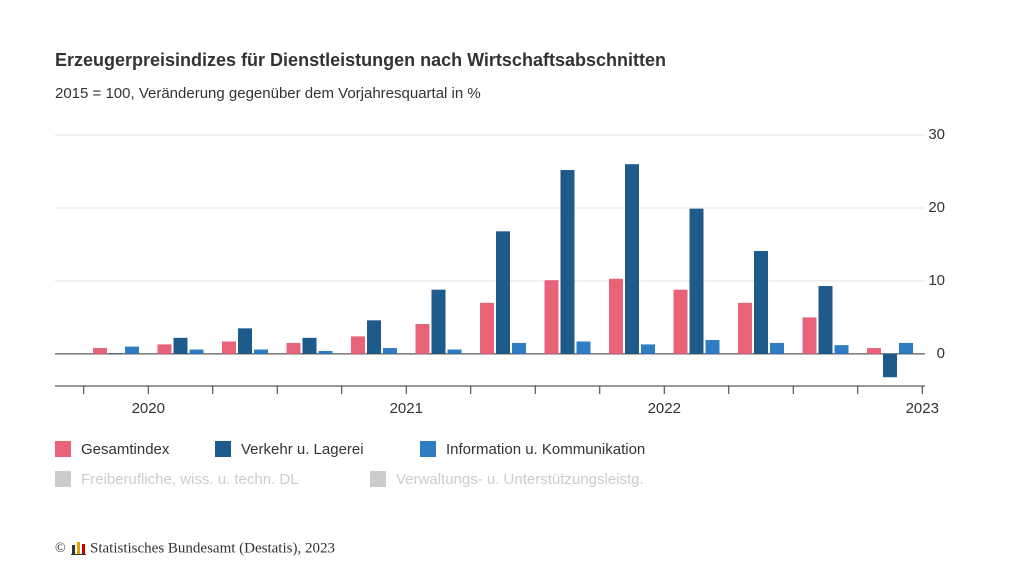 Image resolution: width=1024 pixels, height=581 pixels. What do you see at coordinates (302, 449) in the screenshot?
I see `legend-label: Verkehr u. Lagerei` at bounding box center [302, 449].